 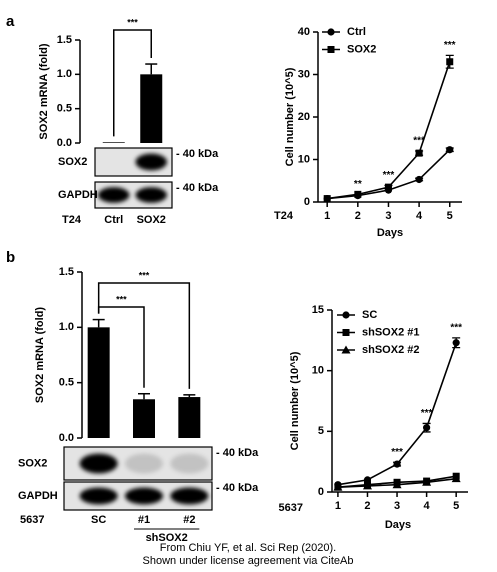 What do you see at coordinates (390, 350) in the screenshot?
I see `legend-label: shSOX2 #2` at bounding box center [390, 350].